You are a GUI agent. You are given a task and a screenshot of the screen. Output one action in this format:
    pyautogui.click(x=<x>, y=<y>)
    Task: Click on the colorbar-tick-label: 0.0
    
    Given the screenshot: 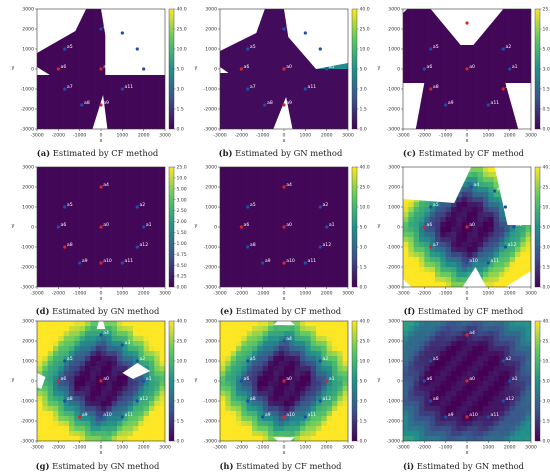 What is the action you would take?
    pyautogui.click(x=363, y=130)
    